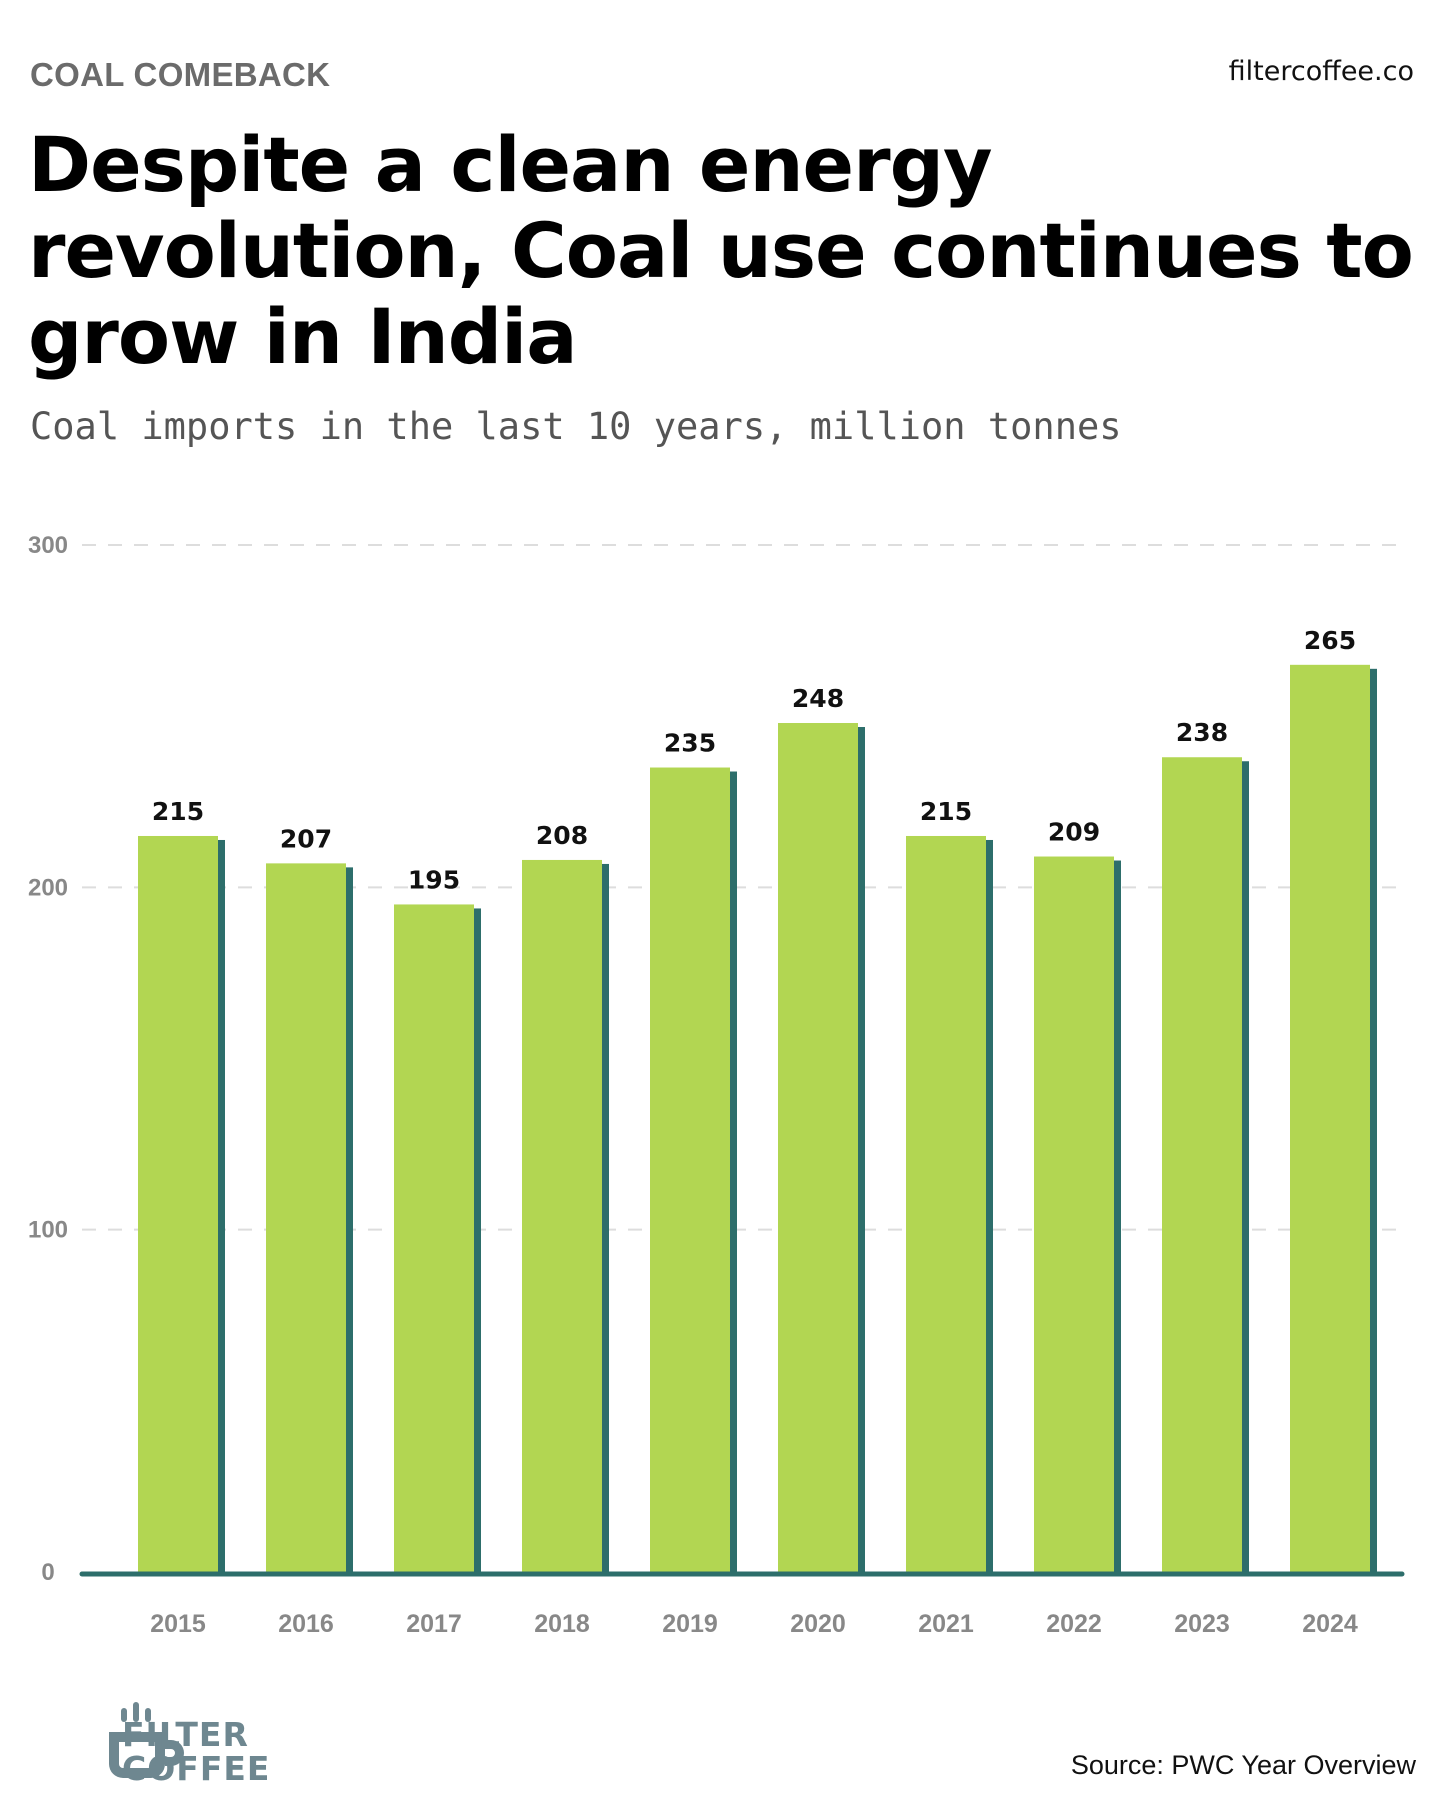 This screenshot has width=1456, height=1820. I want to click on data-label: 209, so click(1074, 832).